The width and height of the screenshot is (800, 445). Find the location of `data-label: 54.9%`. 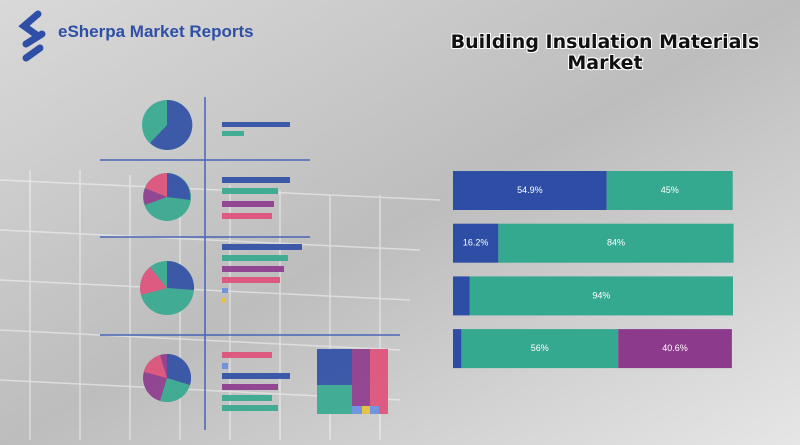

data-label: 54.9% is located at coordinates (530, 190).